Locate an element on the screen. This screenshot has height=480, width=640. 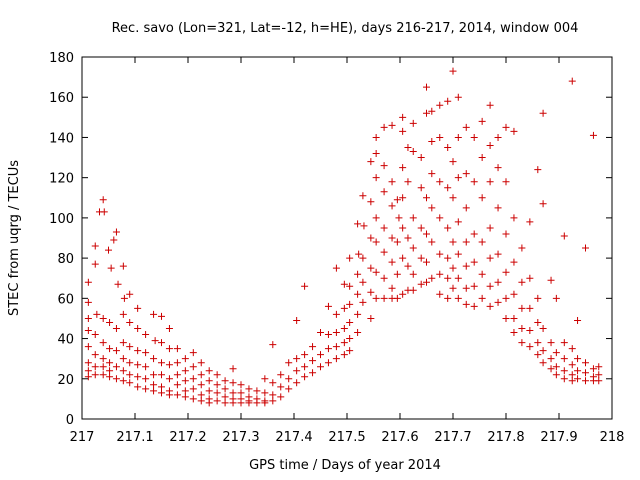
x-tick-label: 217.3 is located at coordinates (240, 437).